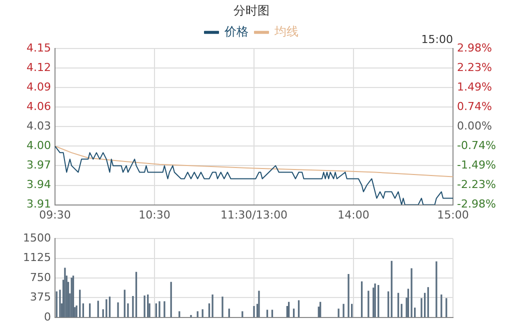 The image size is (505, 330). I want to click on y2-tick-label: -0.74%, so click(476, 145).